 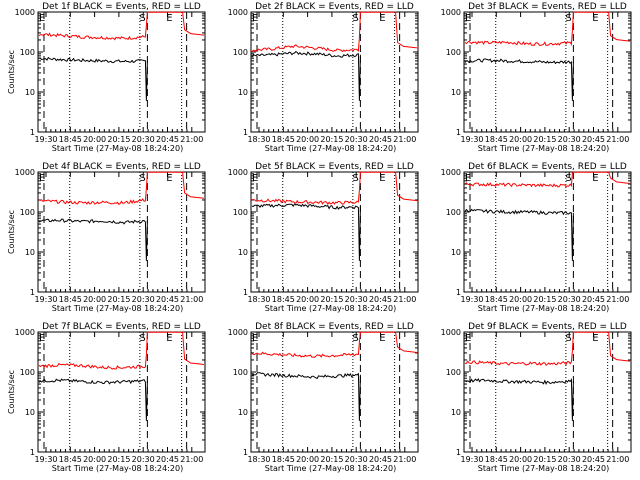 I want to click on plot-title: Det 7f BLACK = Events, RED = LLD, so click(x=121, y=327).